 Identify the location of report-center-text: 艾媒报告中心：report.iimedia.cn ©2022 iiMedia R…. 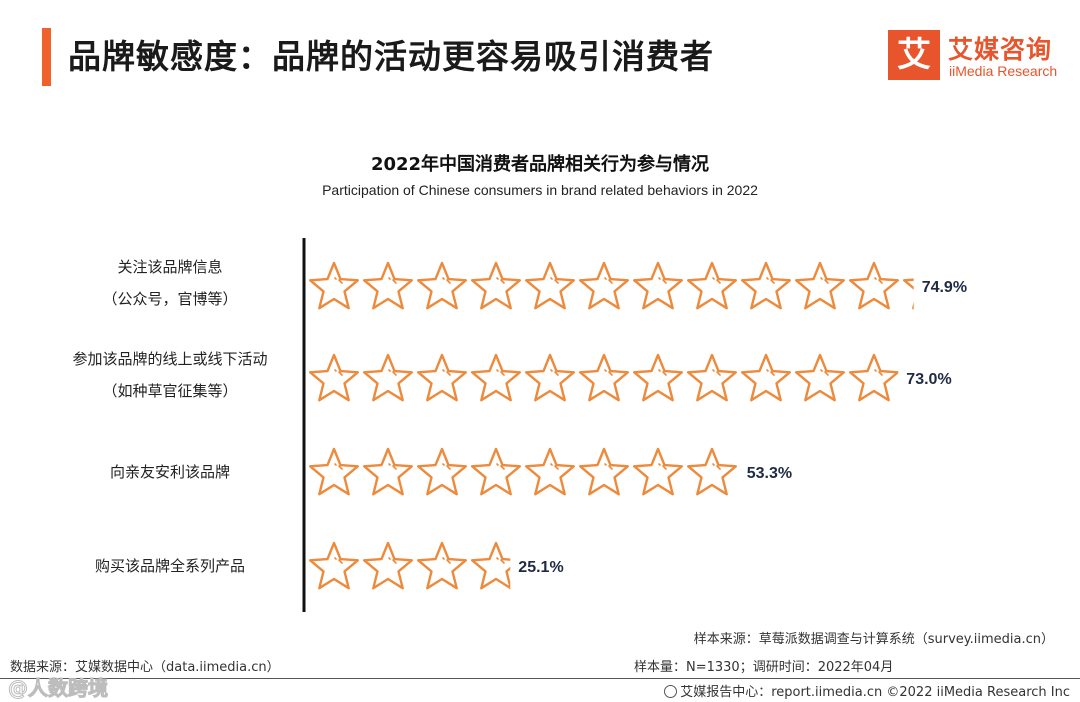
(875, 692).